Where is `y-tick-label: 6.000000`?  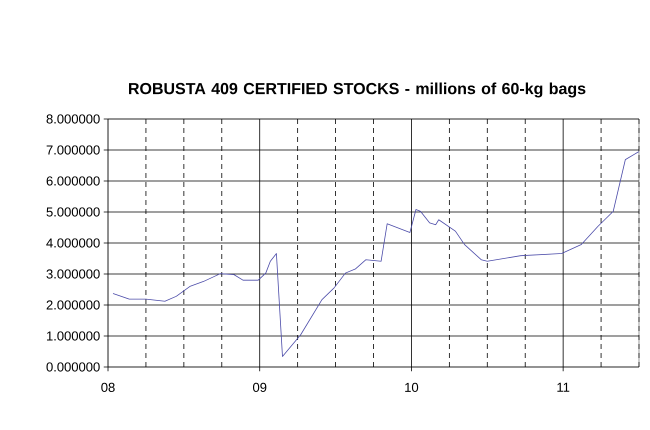 y-tick-label: 6.000000 is located at coordinates (73, 181).